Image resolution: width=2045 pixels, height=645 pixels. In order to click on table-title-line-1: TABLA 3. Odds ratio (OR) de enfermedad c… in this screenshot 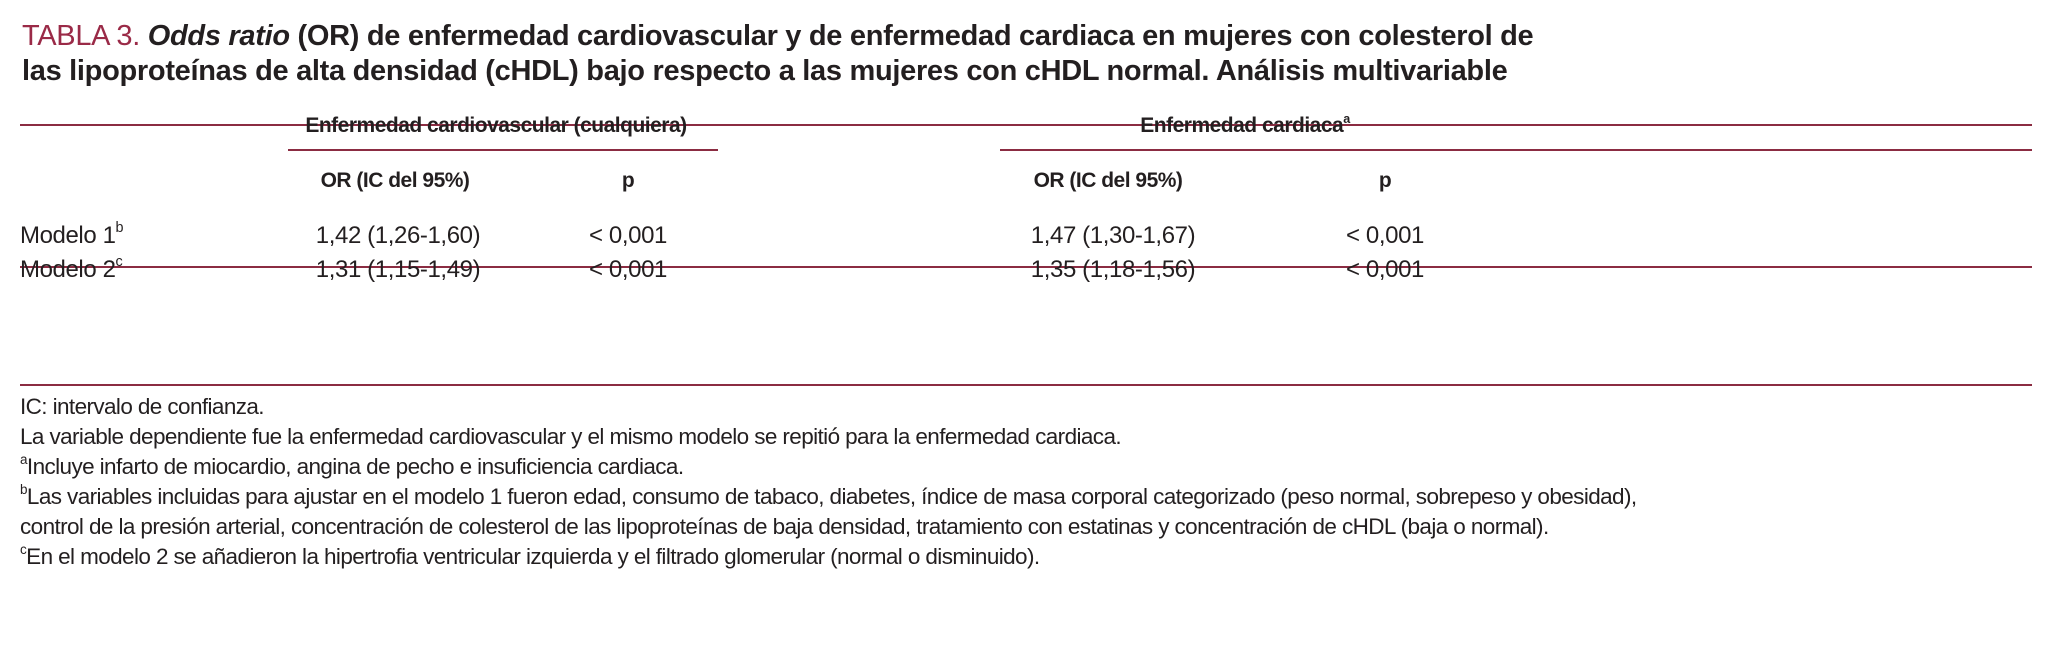, I will do `click(778, 36)`.